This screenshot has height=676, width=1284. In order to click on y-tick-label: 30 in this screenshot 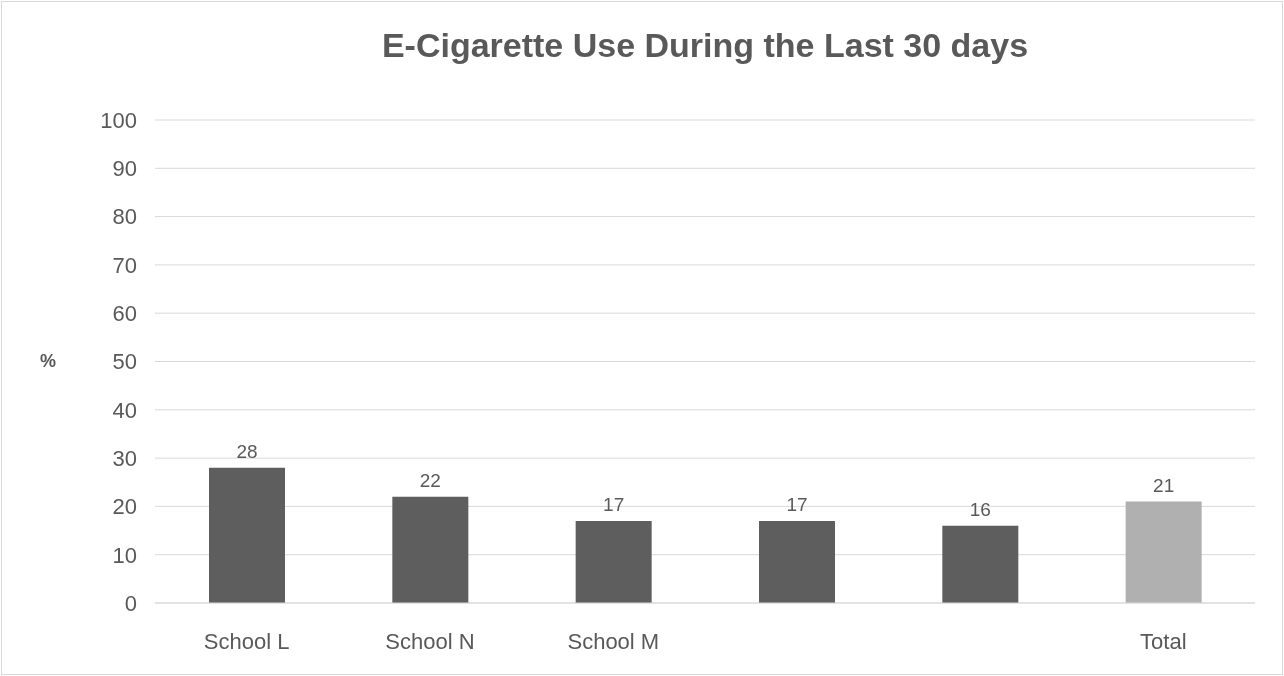, I will do `click(124, 458)`.